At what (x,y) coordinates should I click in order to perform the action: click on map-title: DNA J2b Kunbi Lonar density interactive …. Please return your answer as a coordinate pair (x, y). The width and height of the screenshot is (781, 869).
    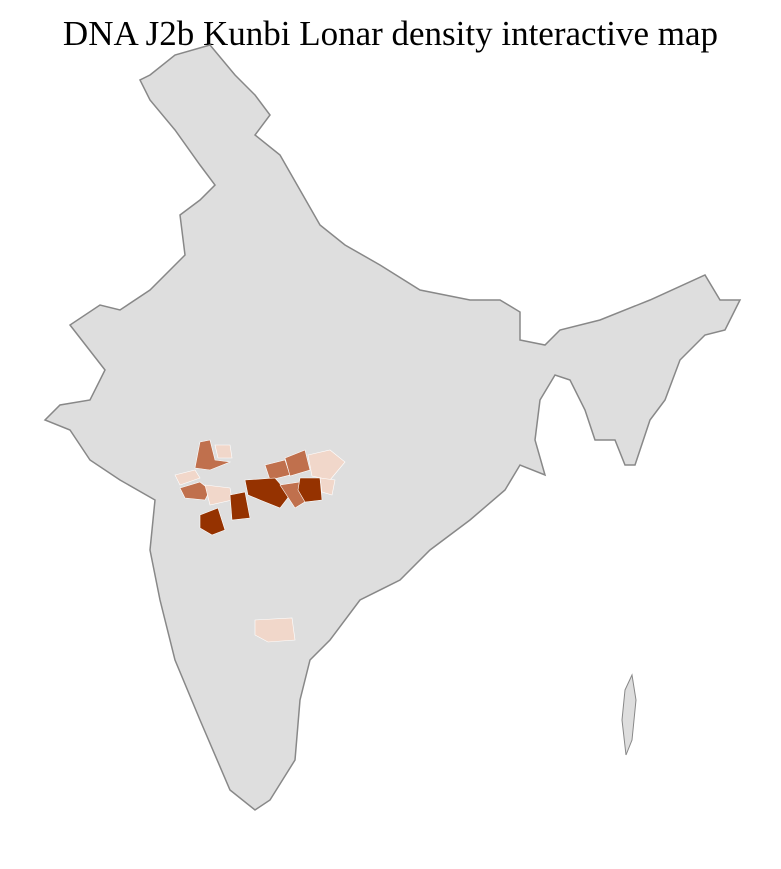
    Looking at the image, I should click on (390, 33).